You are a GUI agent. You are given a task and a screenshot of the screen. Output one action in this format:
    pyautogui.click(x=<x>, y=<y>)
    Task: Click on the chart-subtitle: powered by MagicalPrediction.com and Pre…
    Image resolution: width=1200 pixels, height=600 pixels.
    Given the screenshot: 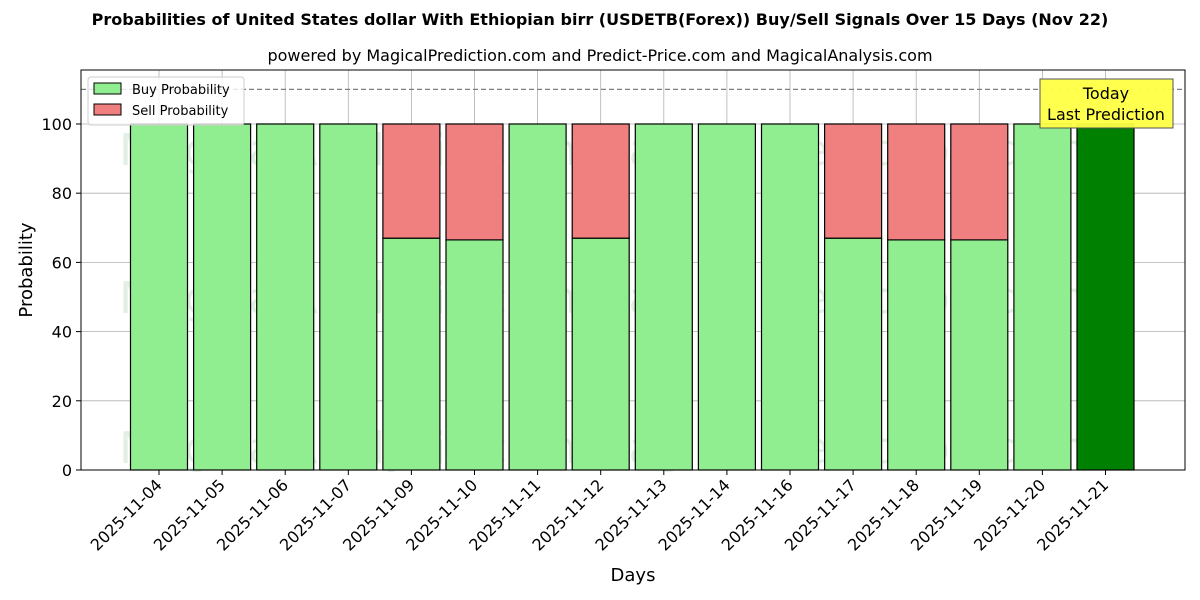 What is the action you would take?
    pyautogui.click(x=600, y=55)
    